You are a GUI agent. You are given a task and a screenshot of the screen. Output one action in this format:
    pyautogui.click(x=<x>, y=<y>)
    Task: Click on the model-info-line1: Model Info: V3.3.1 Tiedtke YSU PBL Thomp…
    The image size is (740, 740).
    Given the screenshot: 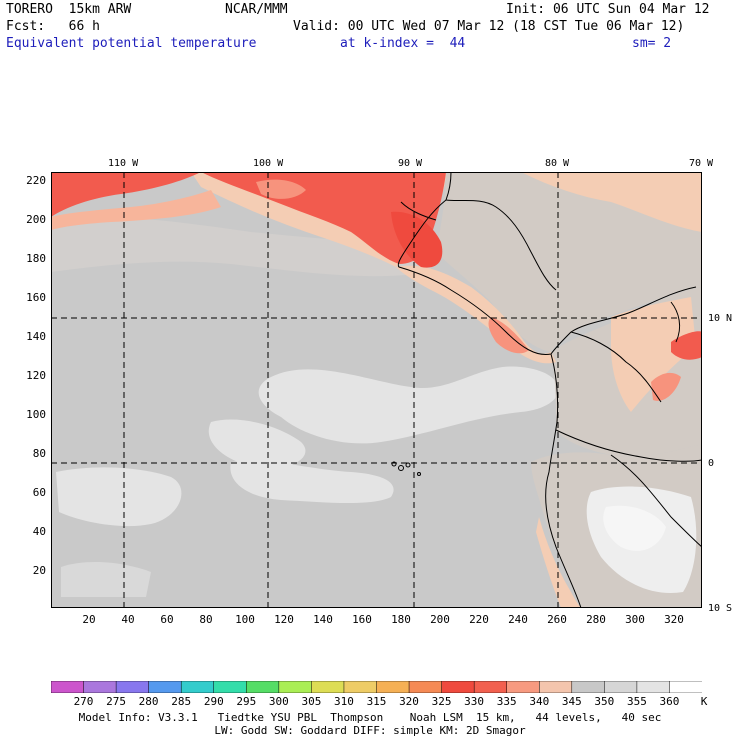 What is the action you would take?
    pyautogui.click(x=370, y=717)
    